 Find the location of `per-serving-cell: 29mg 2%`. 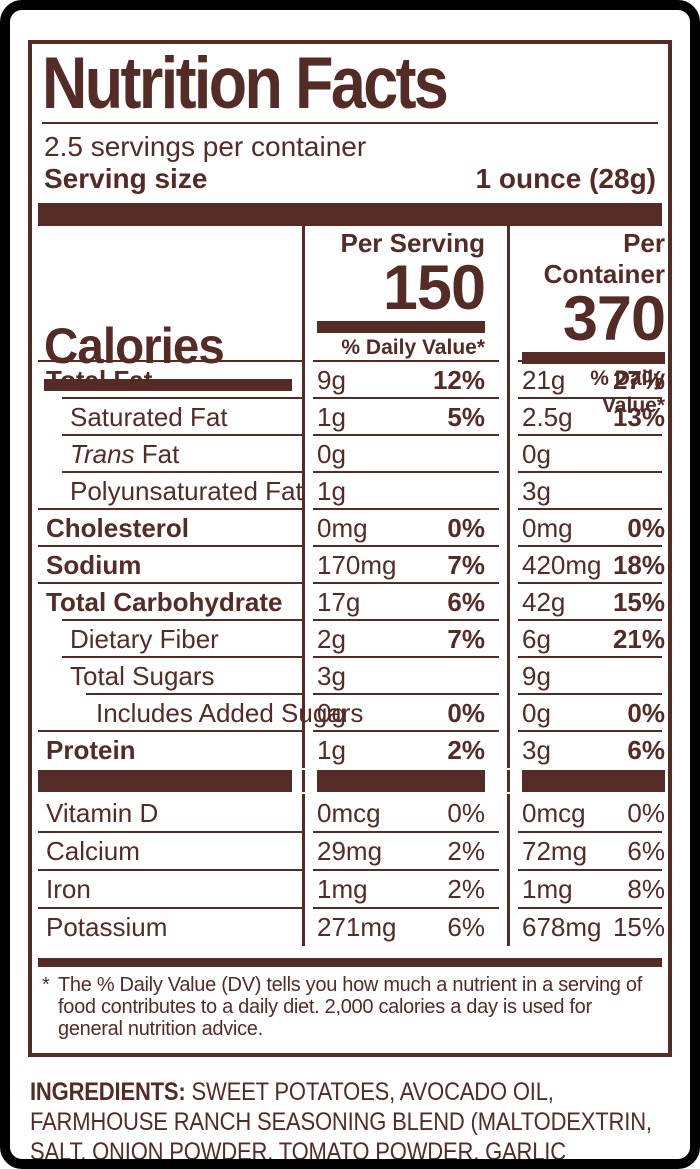

per-serving-cell: 29mg 2% is located at coordinates (404, 850).